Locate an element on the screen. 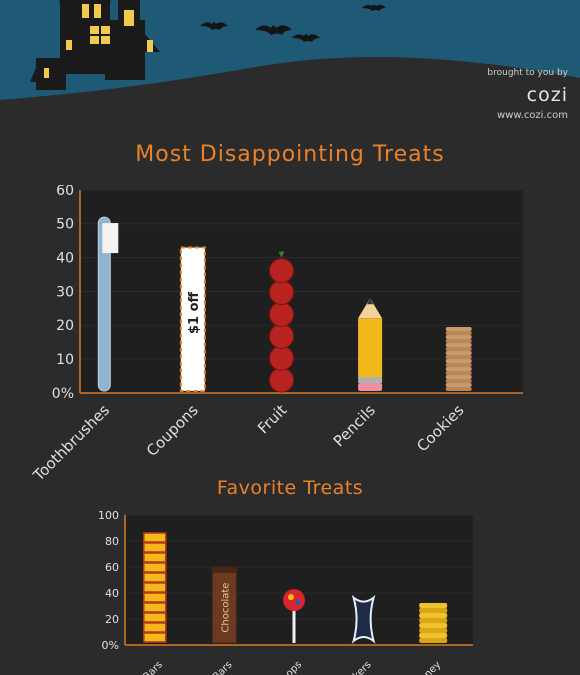 This screenshot has width=580, height=675. x-tick-label: Toothbrushes is located at coordinates (71, 443).